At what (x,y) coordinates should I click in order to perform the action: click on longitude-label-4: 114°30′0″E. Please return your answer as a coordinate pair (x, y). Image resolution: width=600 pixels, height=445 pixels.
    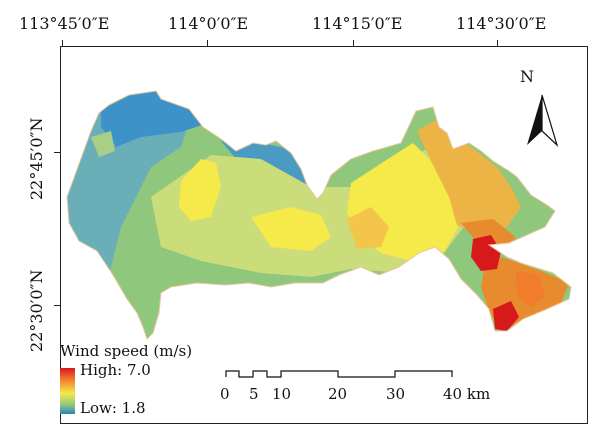
    Looking at the image, I should click on (501, 23).